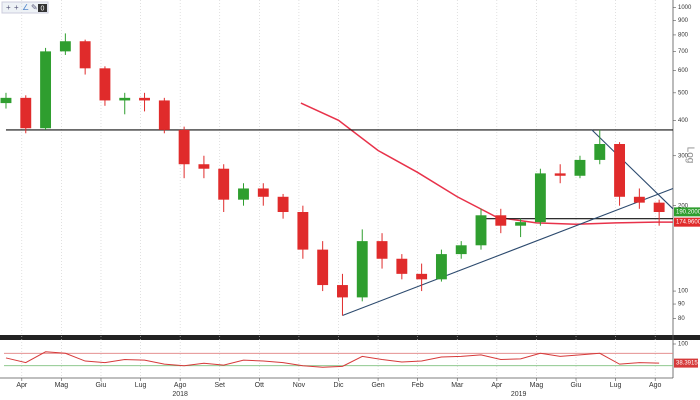 The image size is (700, 400). What do you see at coordinates (681, 319) in the screenshot?
I see `y-tick-label: 80` at bounding box center [681, 319].